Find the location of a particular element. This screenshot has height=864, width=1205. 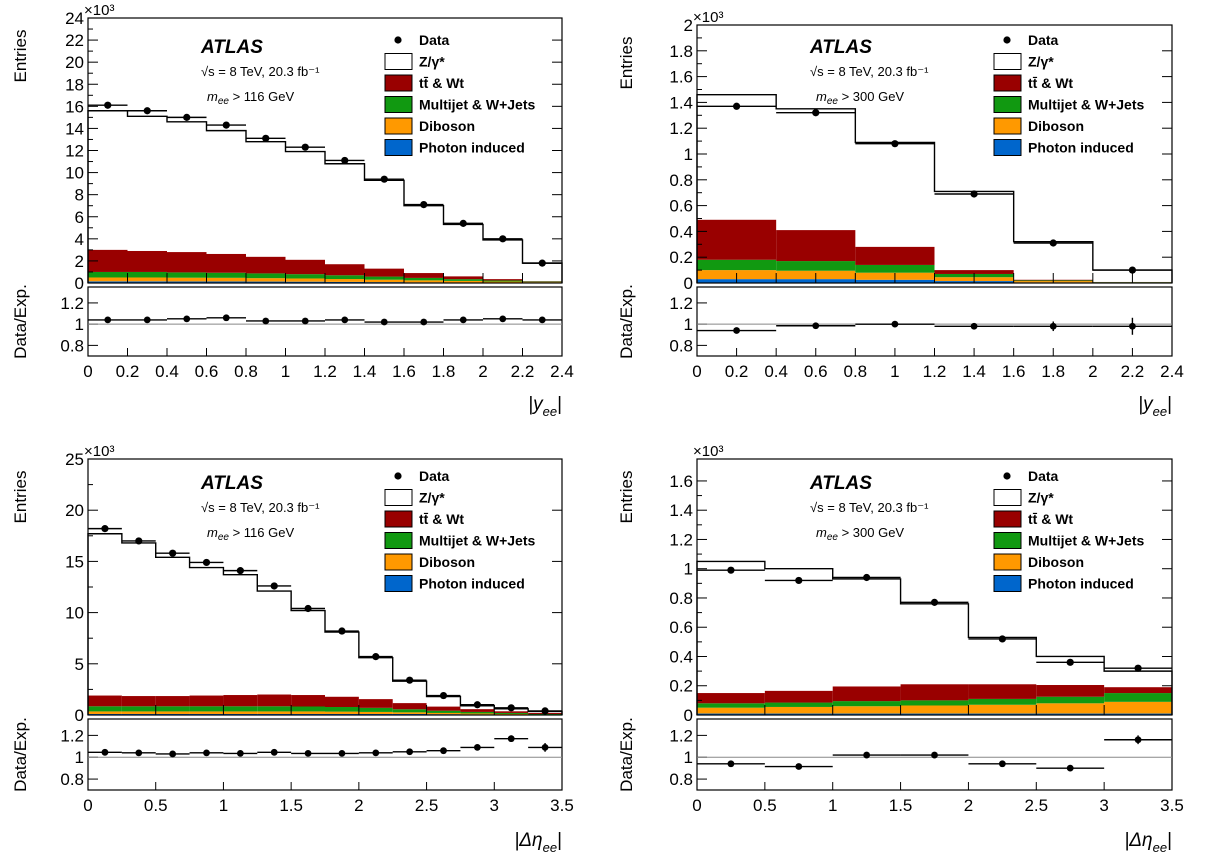

ytick-label: 1.4 is located at coordinates (681, 102).